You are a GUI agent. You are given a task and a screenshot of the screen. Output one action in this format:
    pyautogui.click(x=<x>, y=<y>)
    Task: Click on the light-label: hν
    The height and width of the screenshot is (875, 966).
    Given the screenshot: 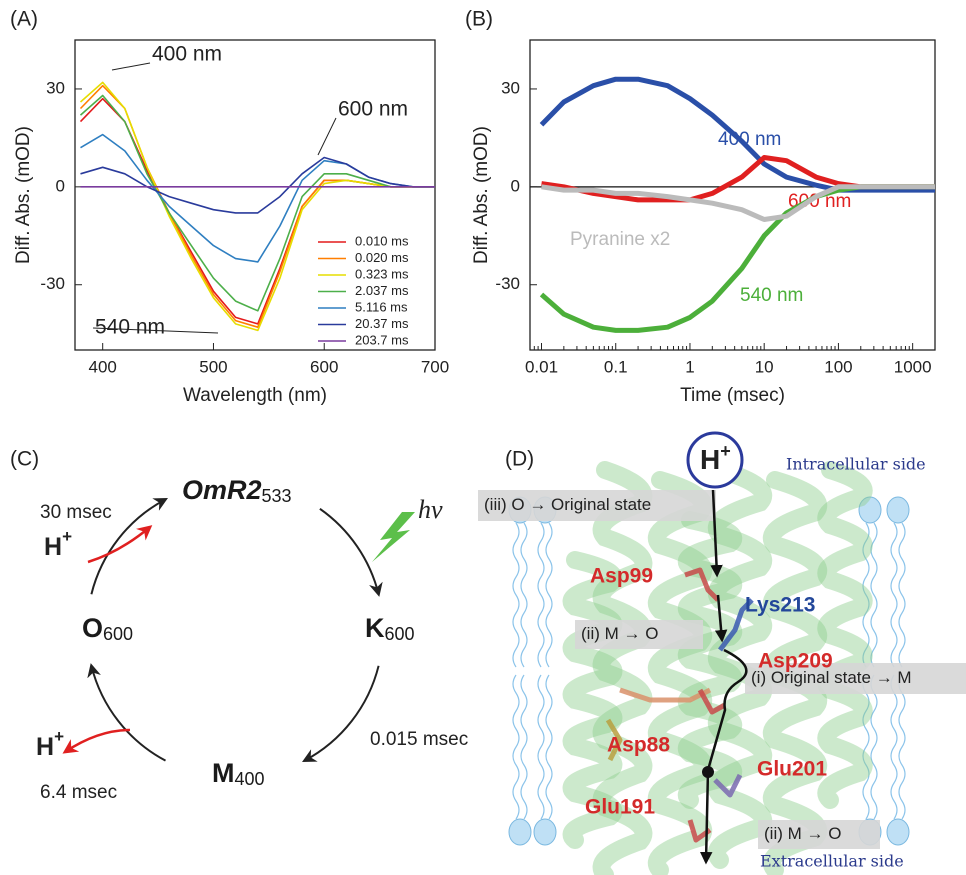 What is the action you would take?
    pyautogui.click(x=430, y=509)
    